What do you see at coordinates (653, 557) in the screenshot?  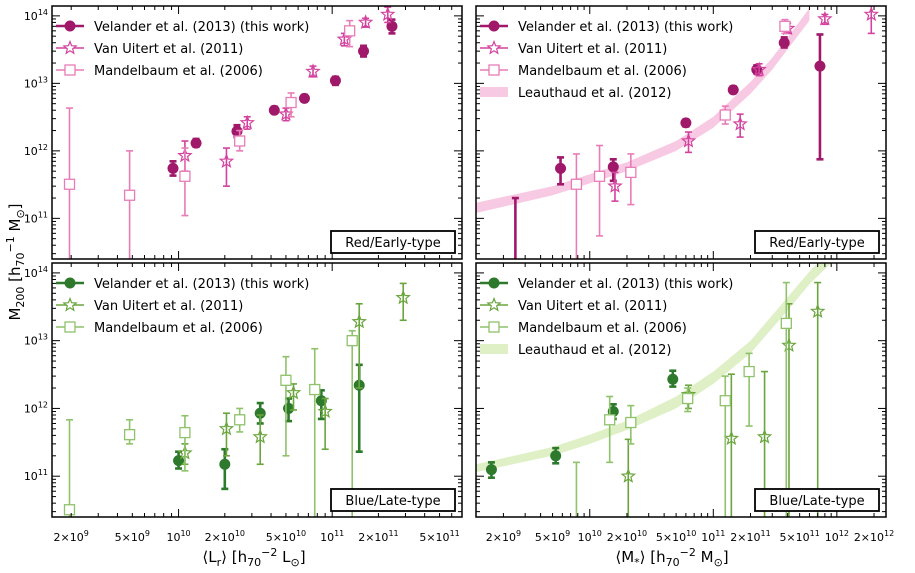 I see `x-label-right-b: ⟩ [h` at bounding box center [653, 557].